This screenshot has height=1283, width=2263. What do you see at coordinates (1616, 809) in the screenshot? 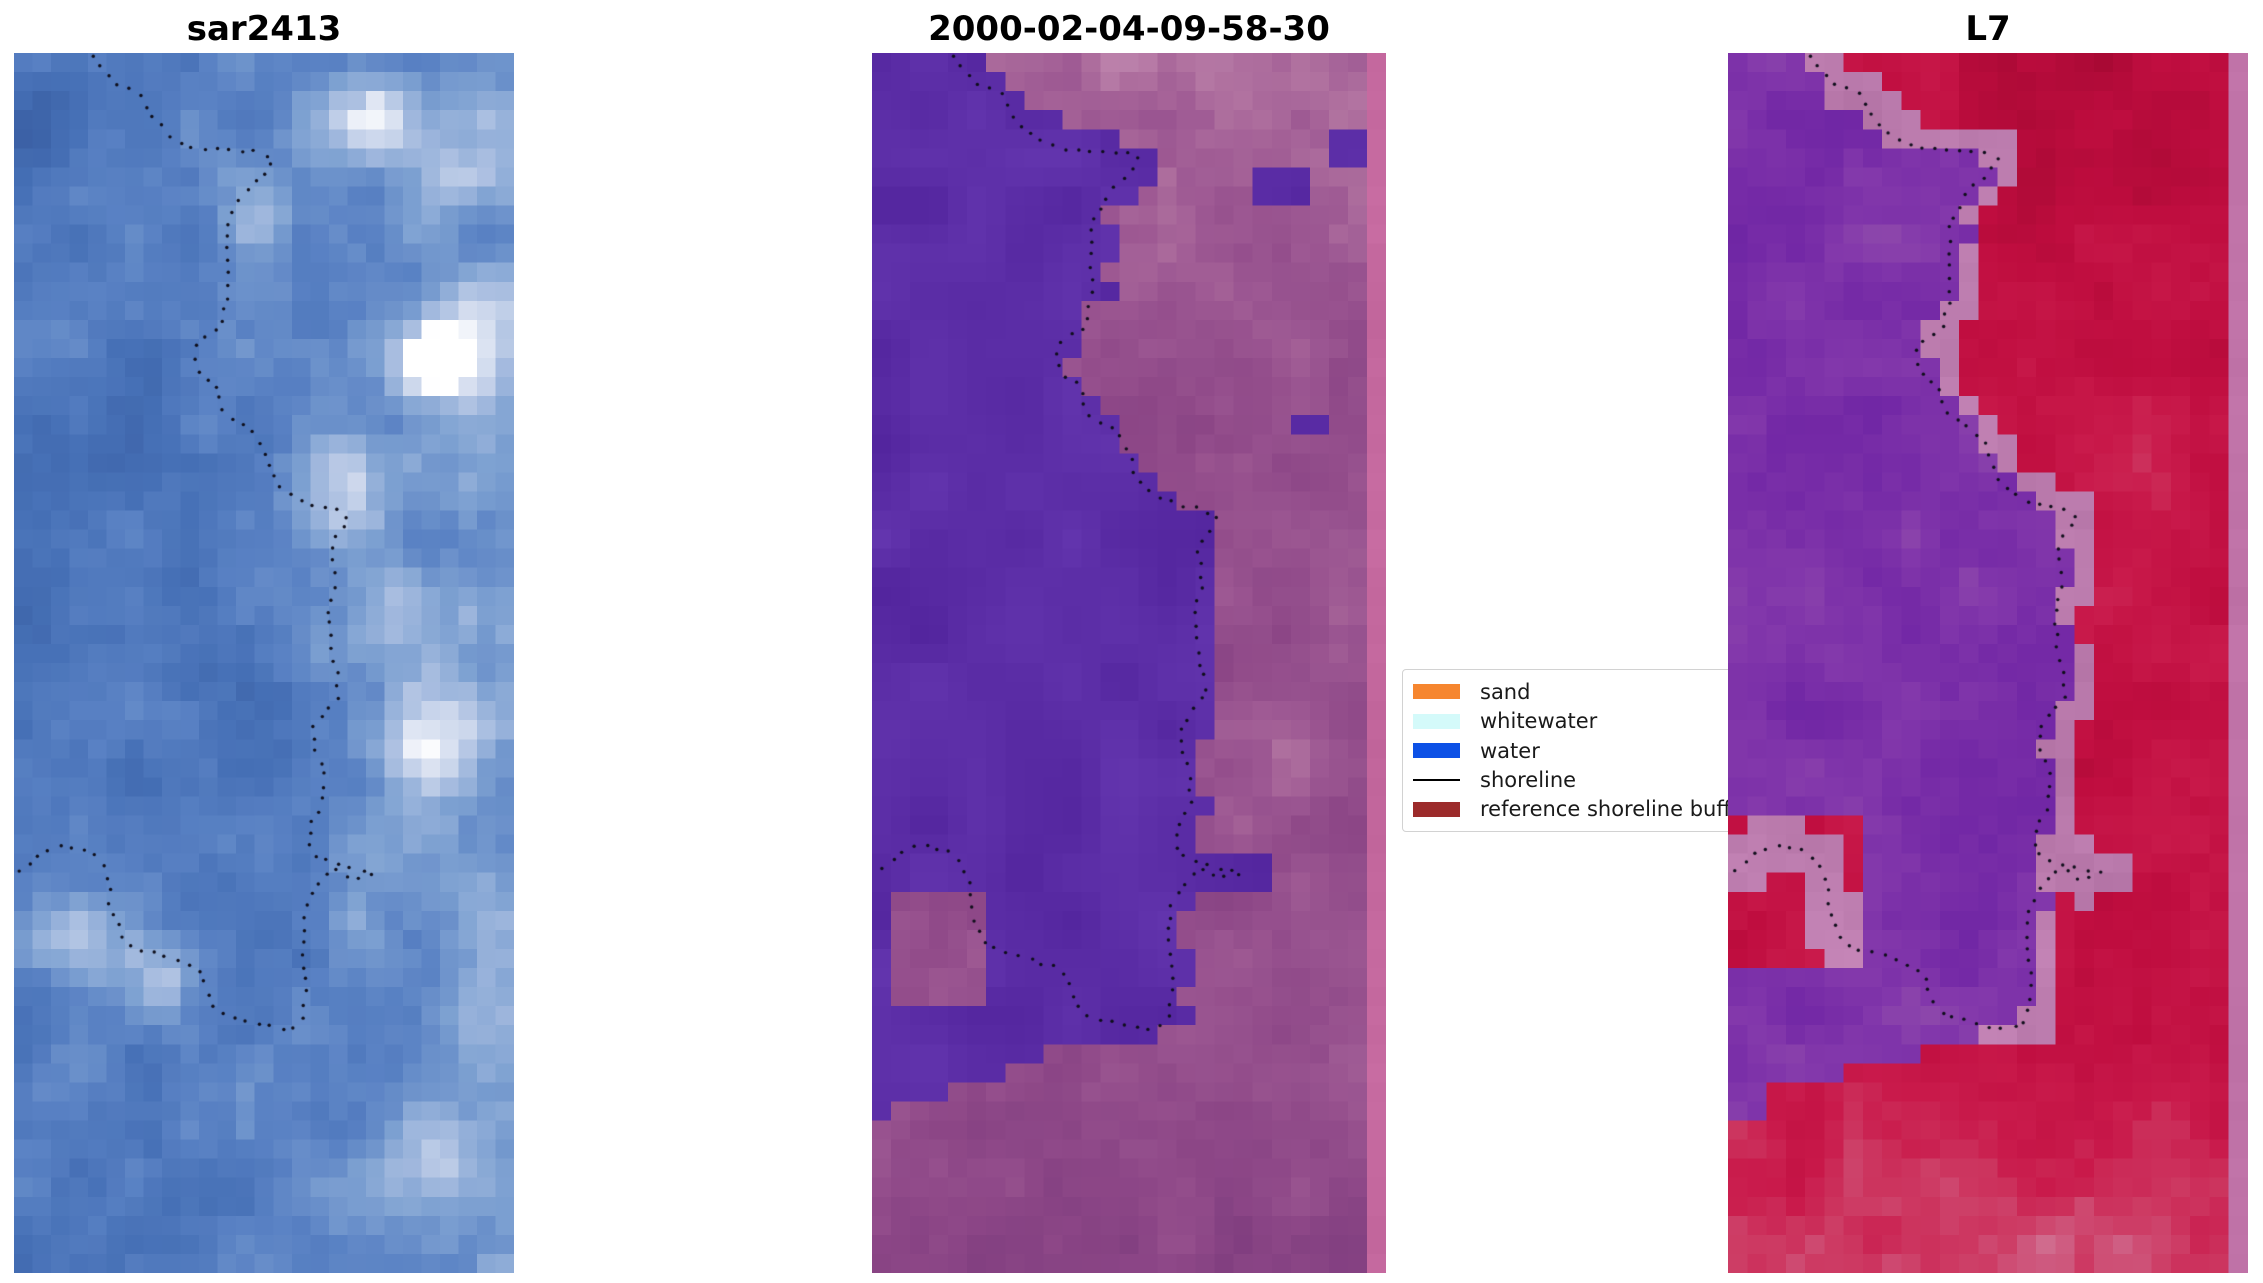
I see `legend-label: reference shoreline buffer` at bounding box center [1616, 809].